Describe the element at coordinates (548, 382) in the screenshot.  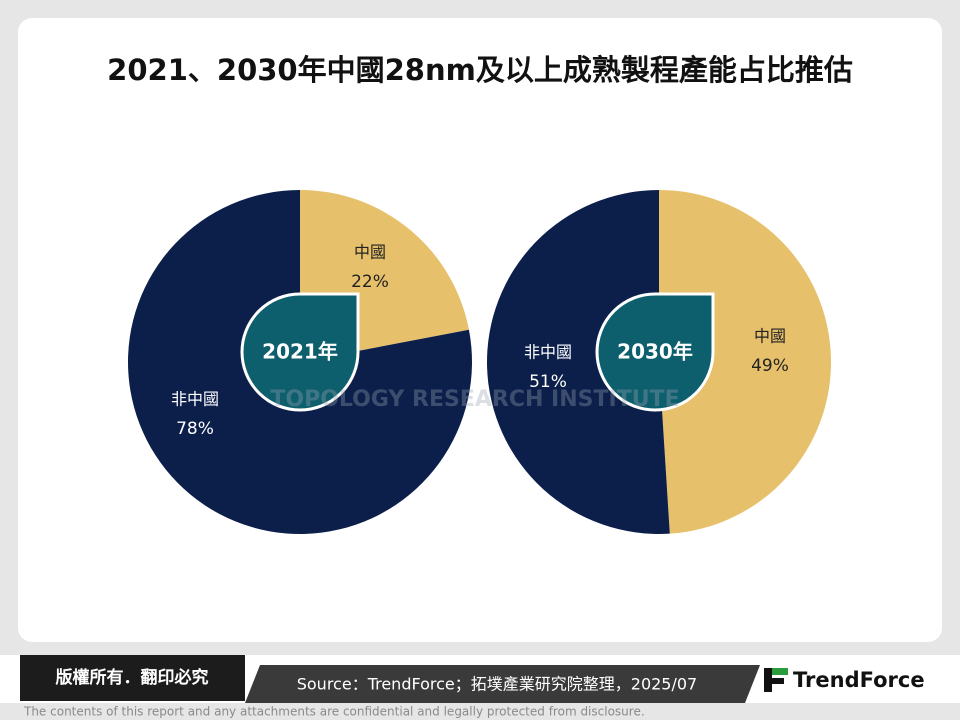
I see `slice-value-label: 51%` at that location.